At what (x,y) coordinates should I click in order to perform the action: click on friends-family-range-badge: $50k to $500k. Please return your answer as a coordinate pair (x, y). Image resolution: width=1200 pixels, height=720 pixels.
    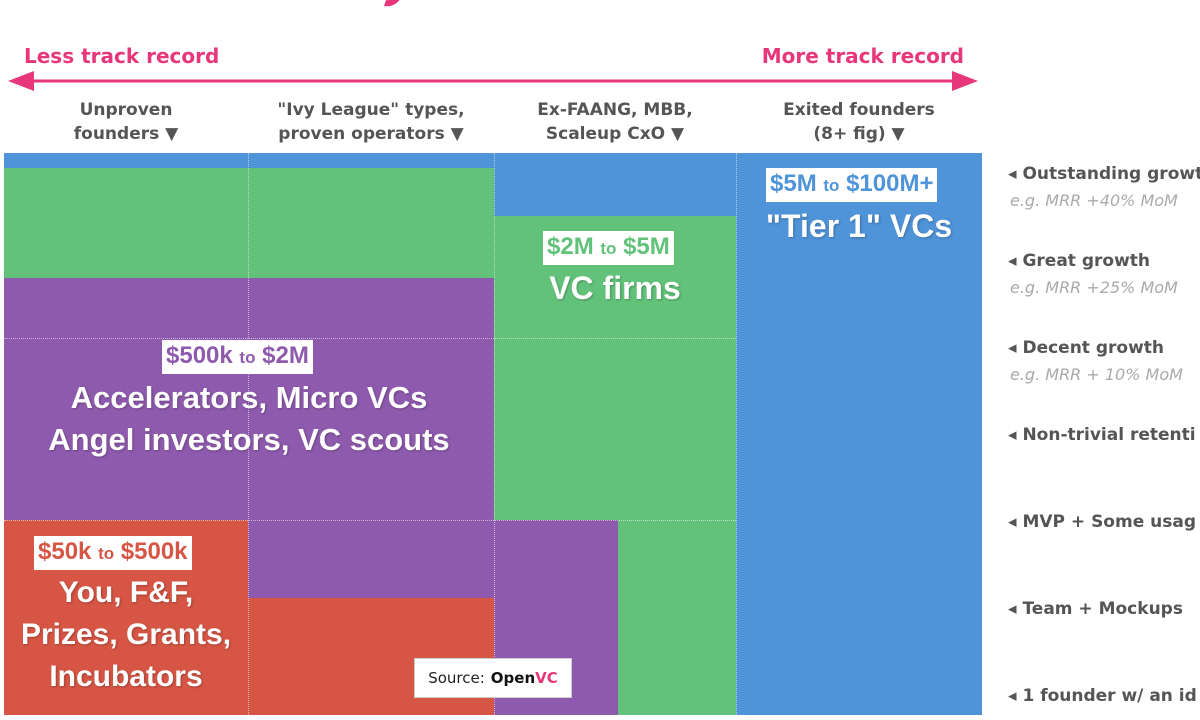
    Looking at the image, I should click on (113, 553).